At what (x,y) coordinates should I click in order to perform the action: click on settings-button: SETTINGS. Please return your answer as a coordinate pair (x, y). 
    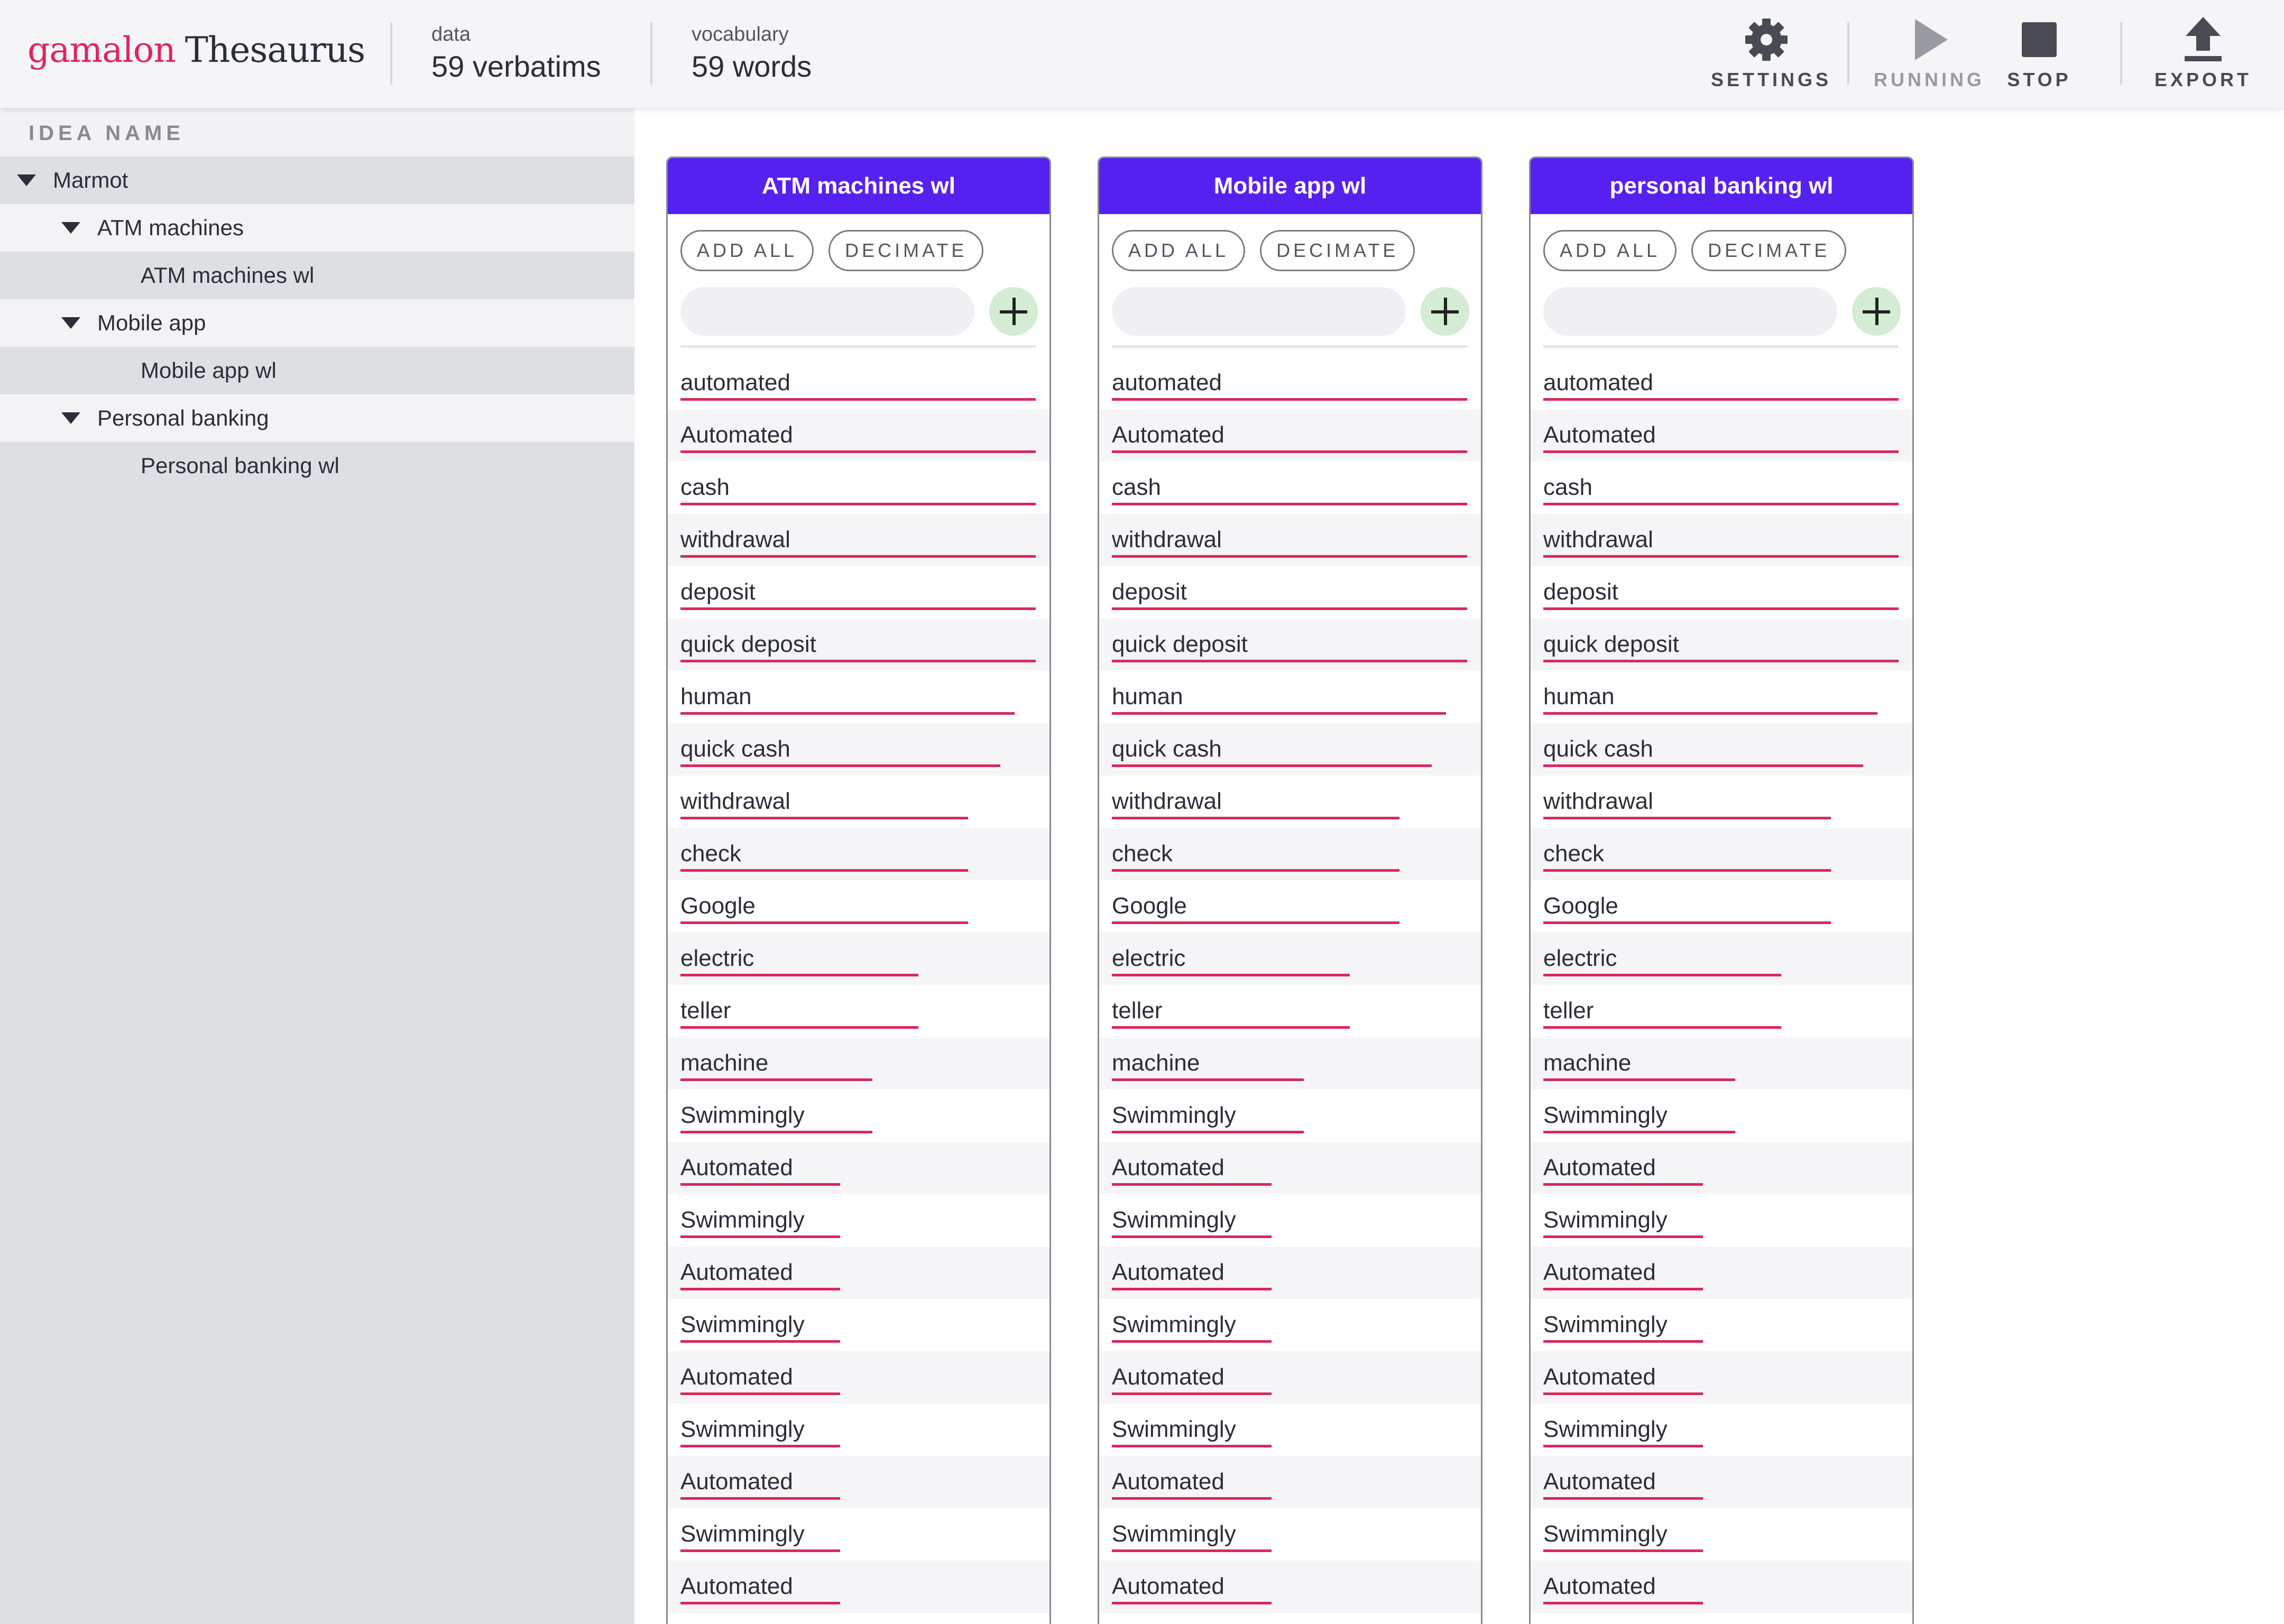
    Looking at the image, I should click on (1769, 53).